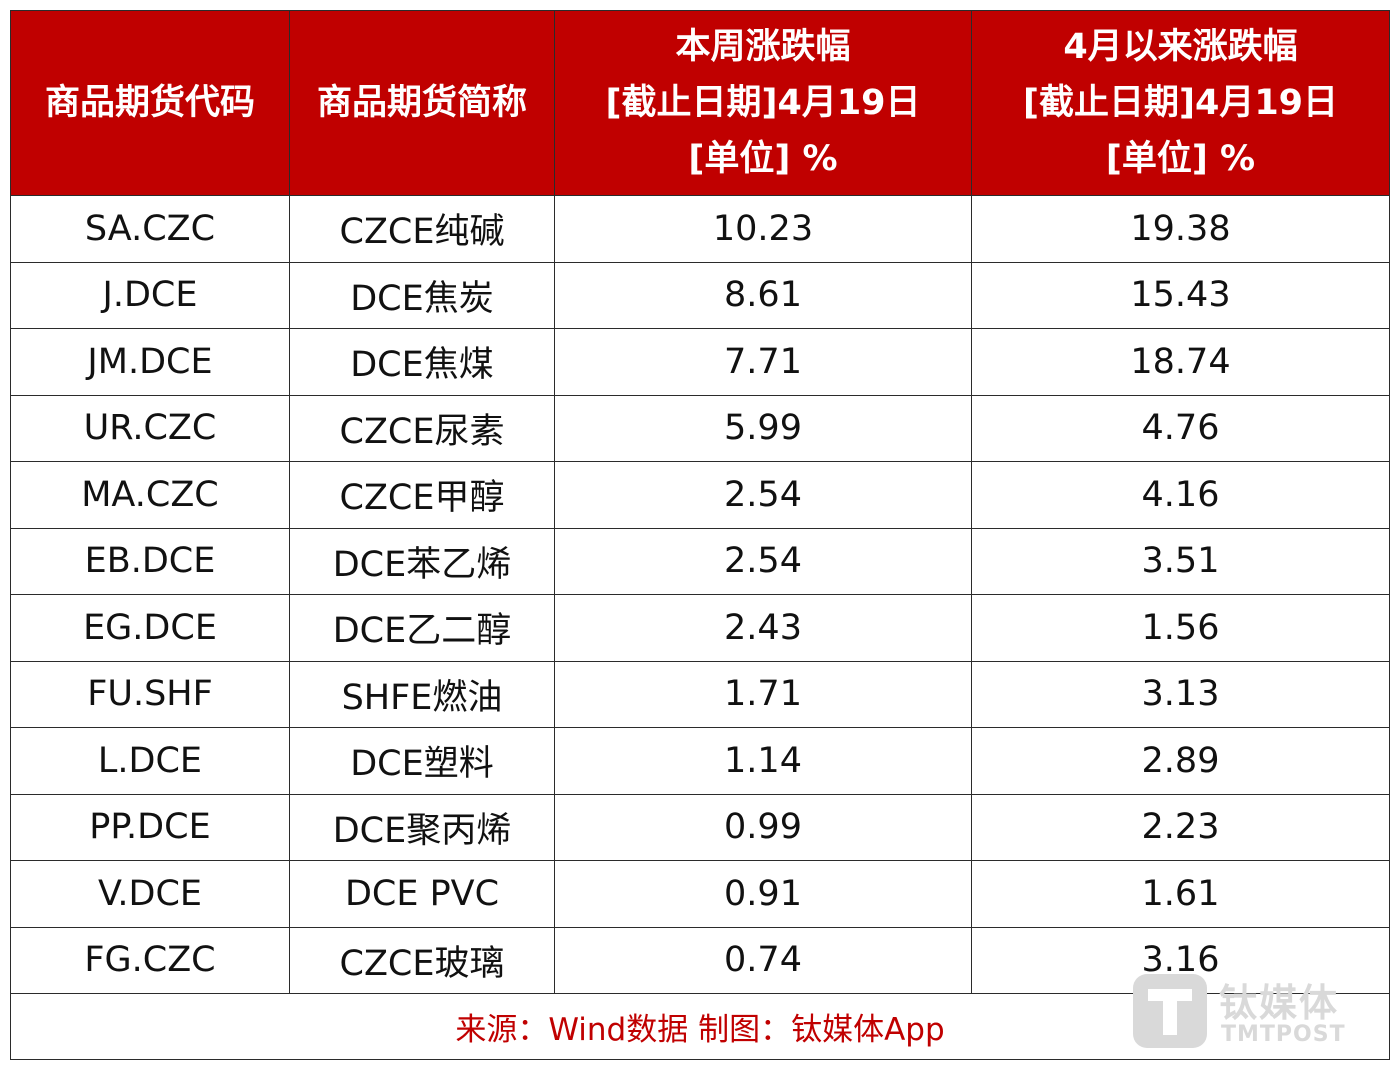 This screenshot has width=1399, height=1075. Describe the element at coordinates (422, 827) in the screenshot. I see `cell-name: DCE聚丙烯` at that location.